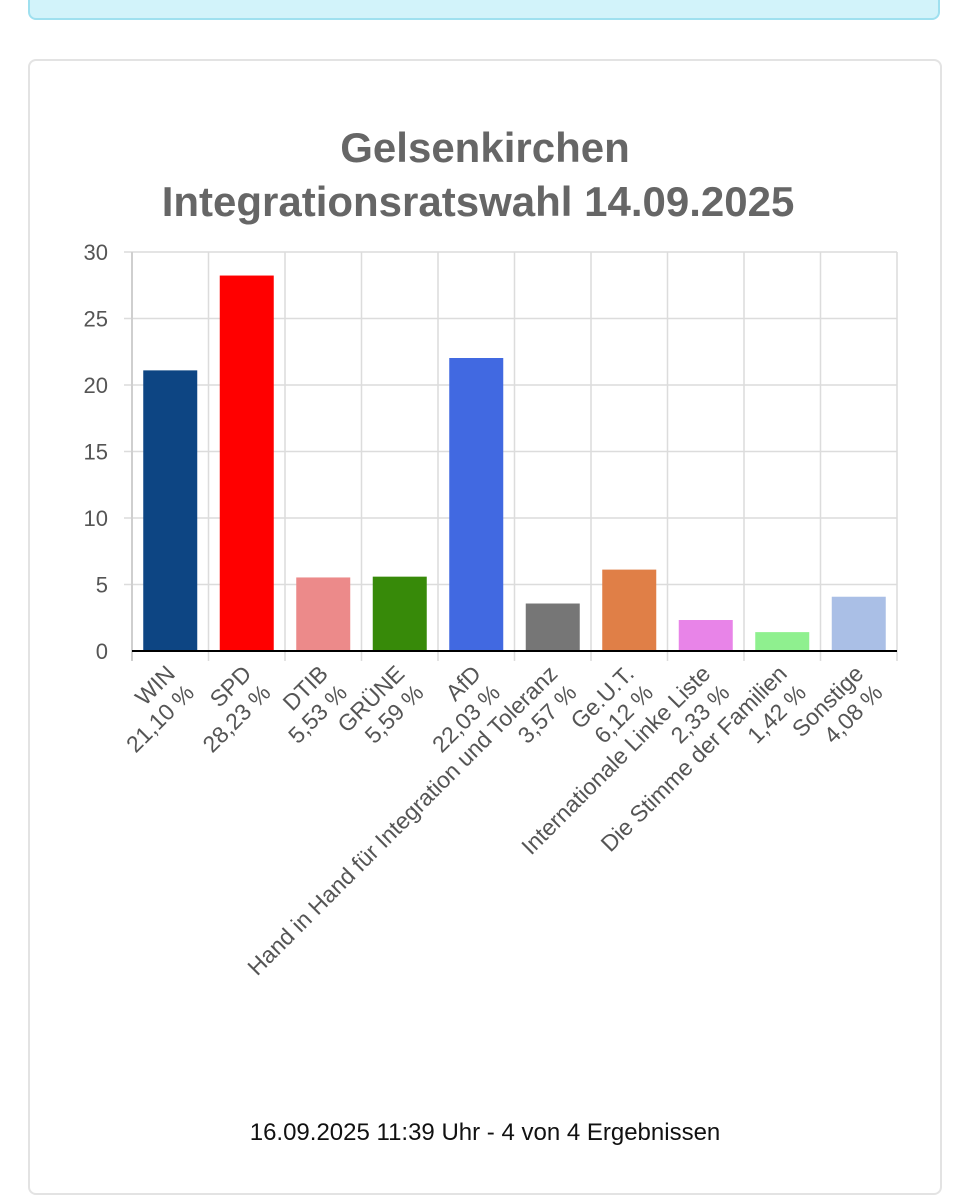  What do you see at coordinates (478, 201) in the screenshot?
I see `chart-title-line-2: Integrationsratswahl 14.09.2025` at bounding box center [478, 201].